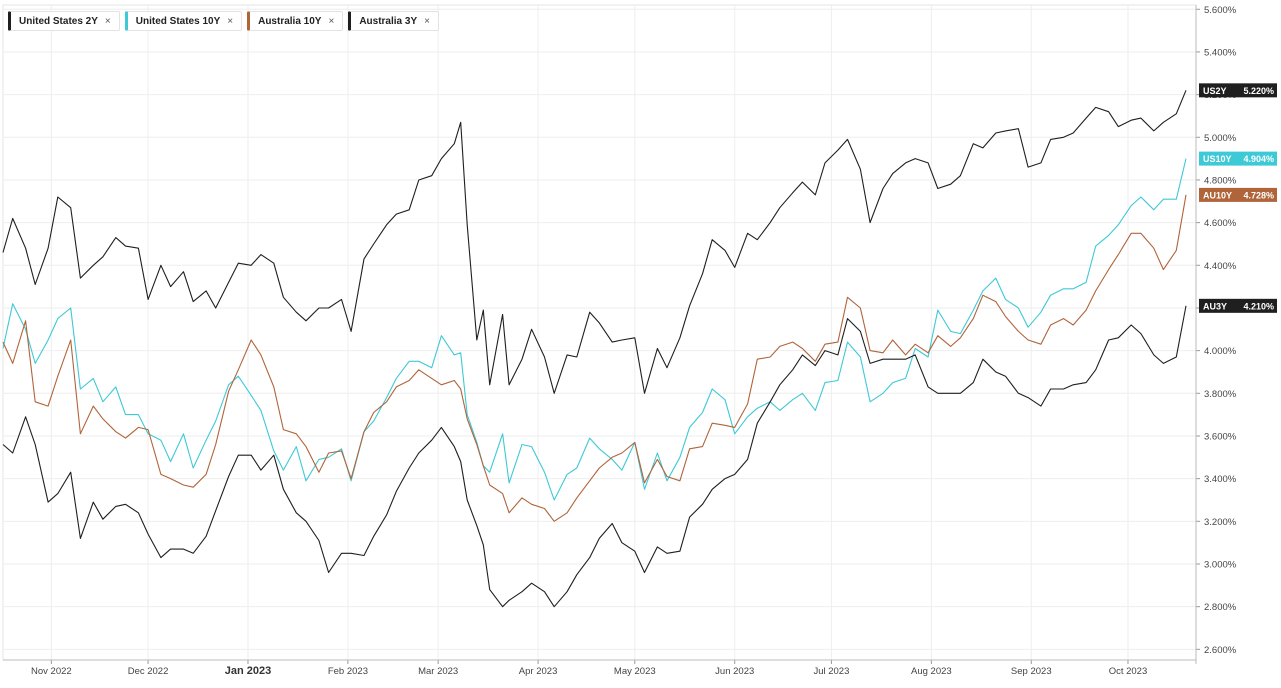 The width and height of the screenshot is (1281, 688). Describe the element at coordinates (1215, 306) in the screenshot. I see `value-tag-name: AU3Y` at that location.